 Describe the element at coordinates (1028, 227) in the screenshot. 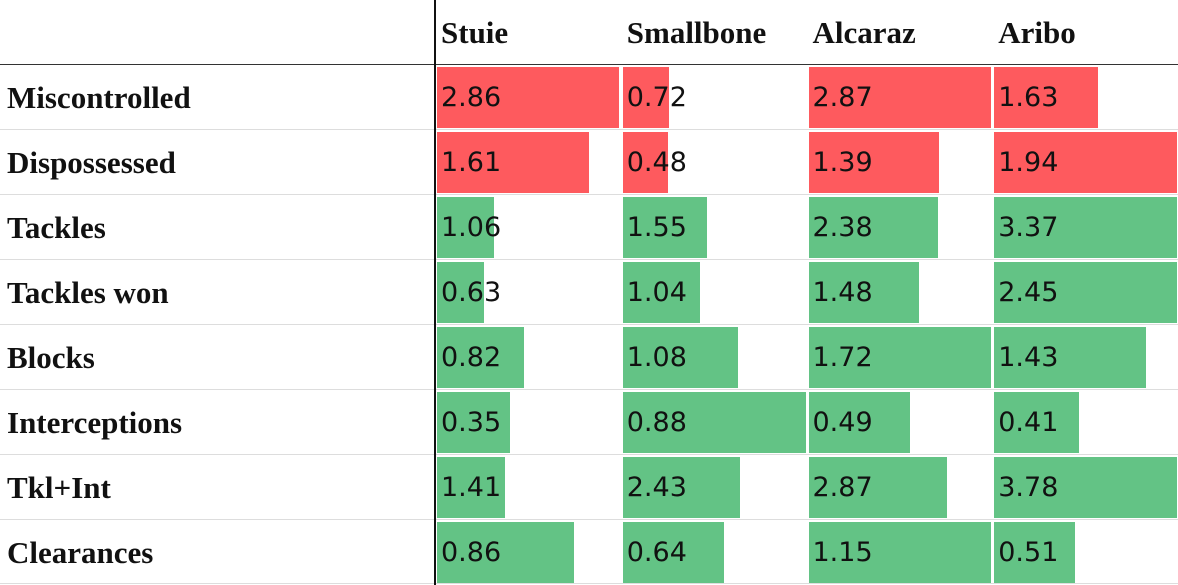

I see `cell-value: 3.37` at that location.